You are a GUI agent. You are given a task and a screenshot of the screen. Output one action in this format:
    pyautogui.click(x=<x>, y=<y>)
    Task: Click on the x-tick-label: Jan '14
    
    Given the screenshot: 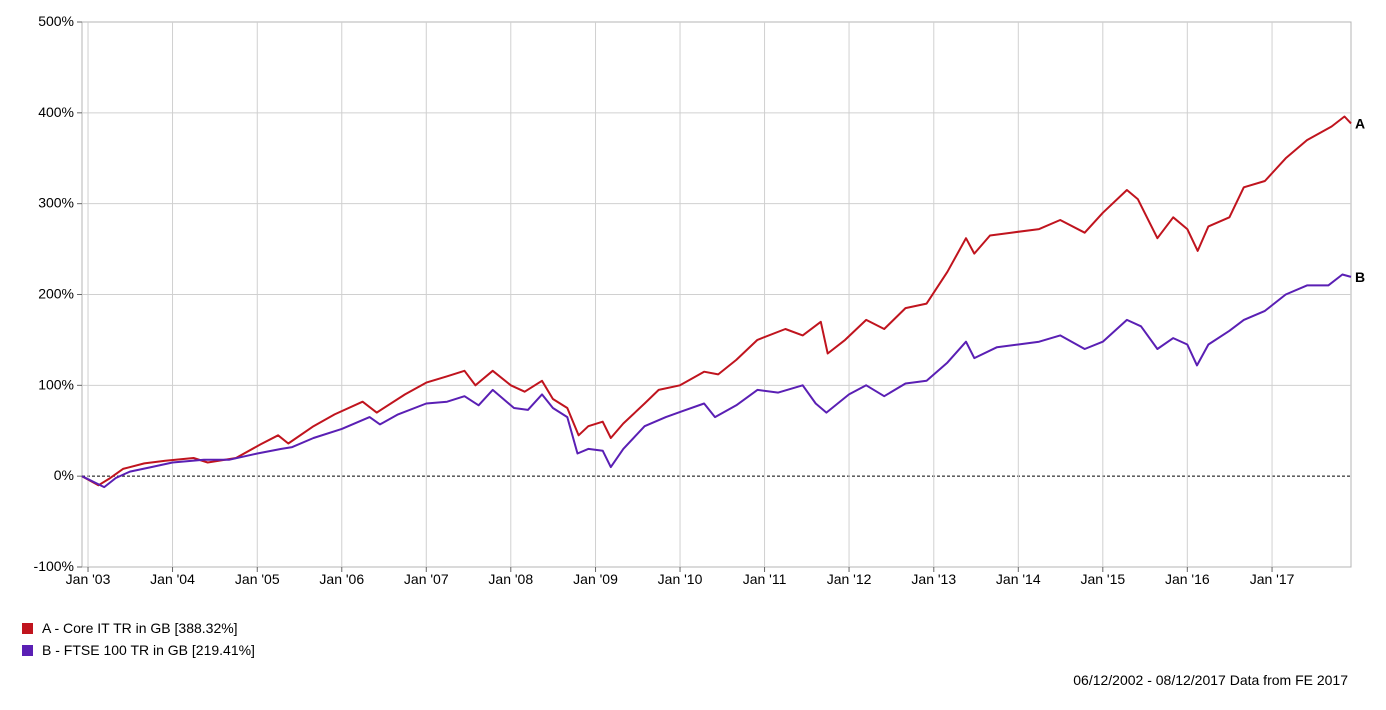 What is the action you would take?
    pyautogui.click(x=1018, y=579)
    